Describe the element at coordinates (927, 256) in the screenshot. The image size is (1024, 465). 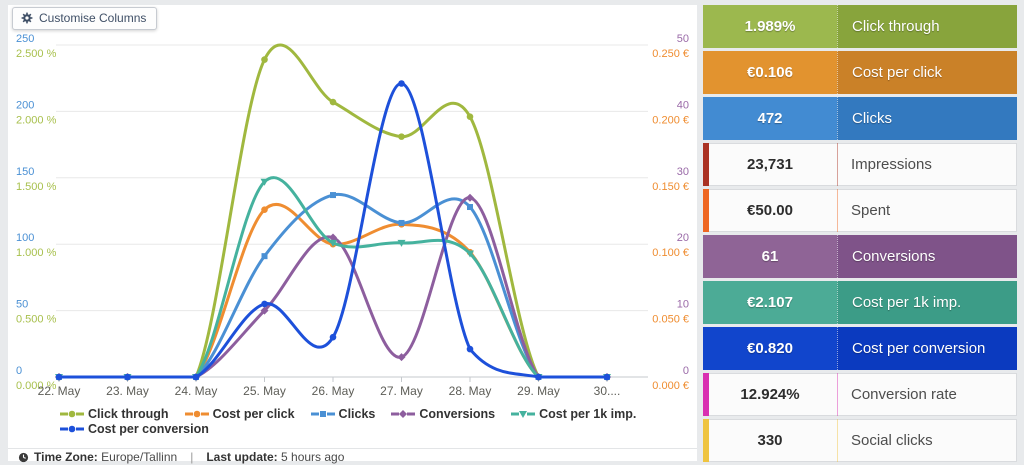
I see `metric-label: Conversions` at that location.